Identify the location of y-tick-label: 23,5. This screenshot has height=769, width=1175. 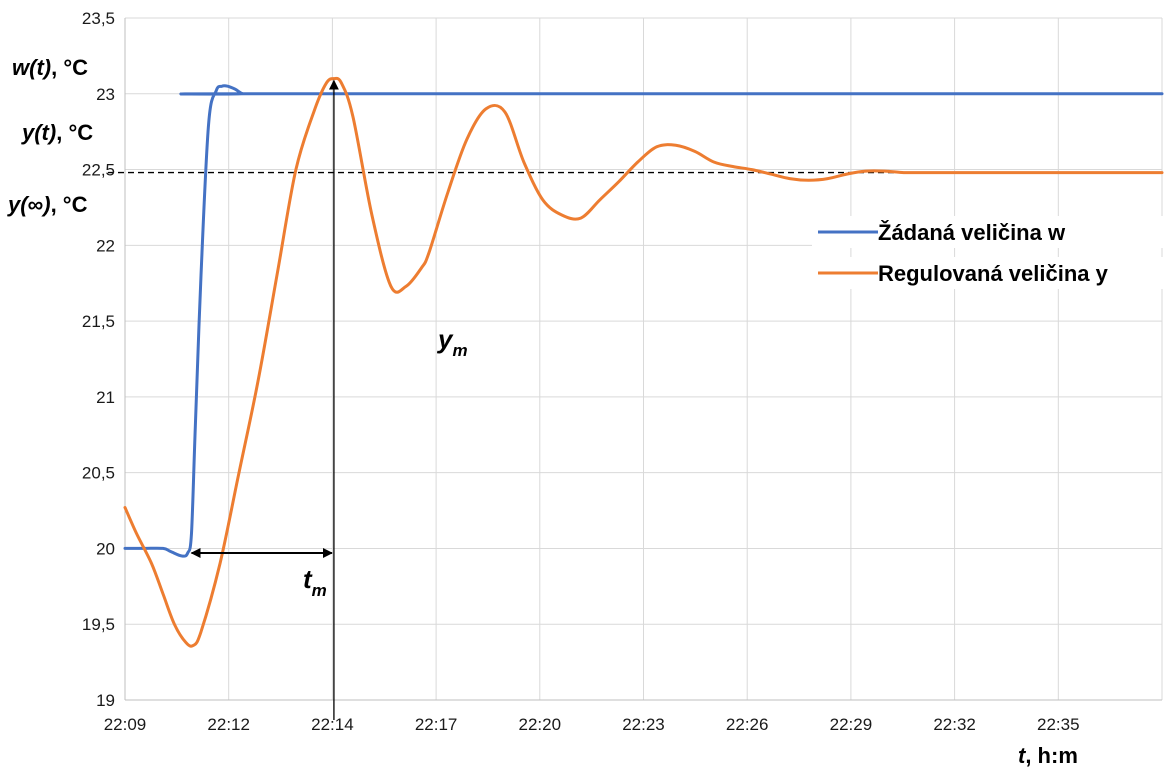
(98, 18).